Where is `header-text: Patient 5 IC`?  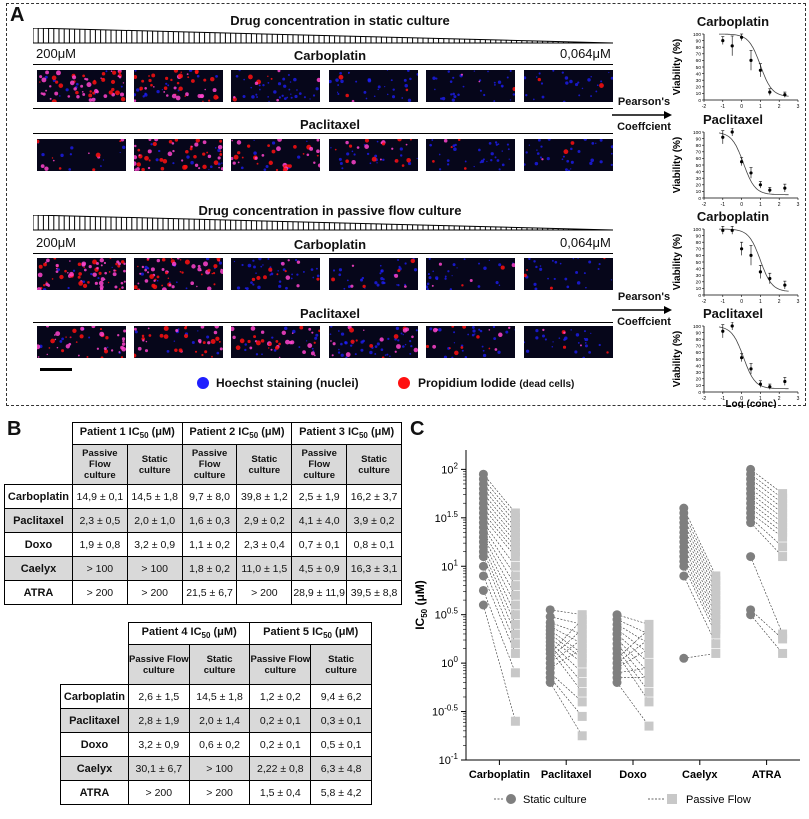 header-text: Patient 5 IC is located at coordinates (293, 632).